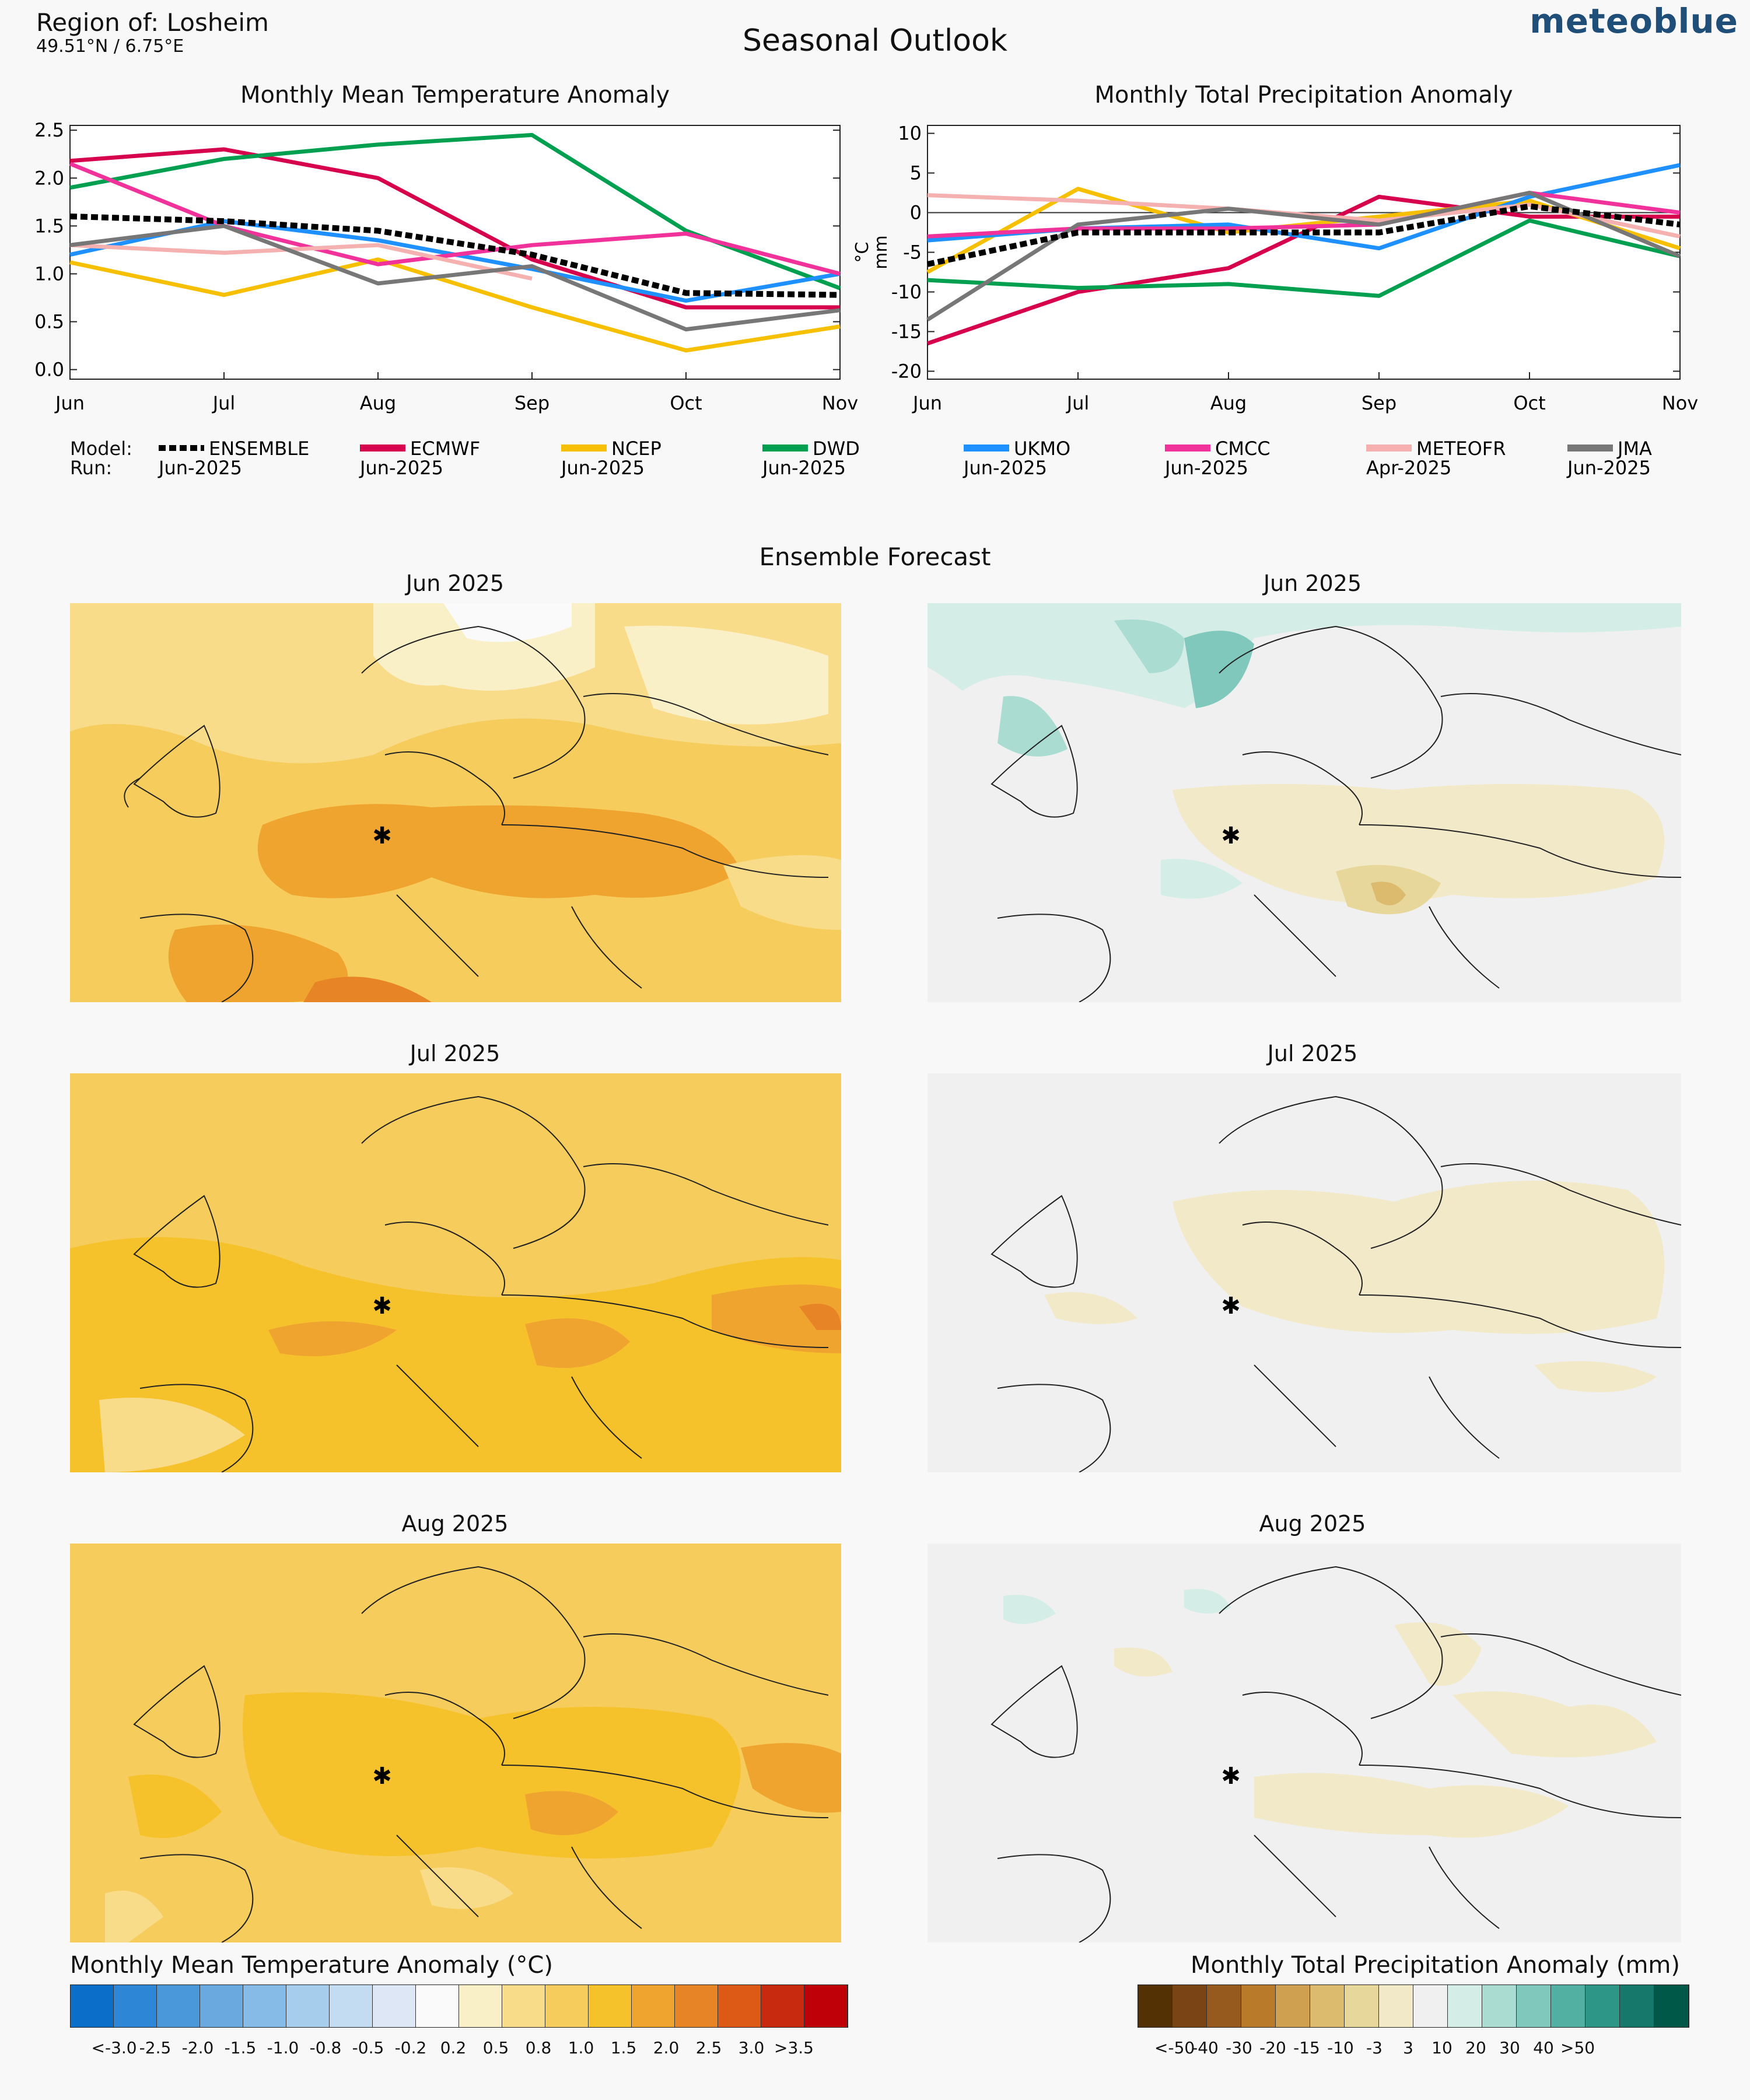 The height and width of the screenshot is (2100, 1750). What do you see at coordinates (1304, 802) in the screenshot?
I see `precip-map-jun: ✱` at bounding box center [1304, 802].